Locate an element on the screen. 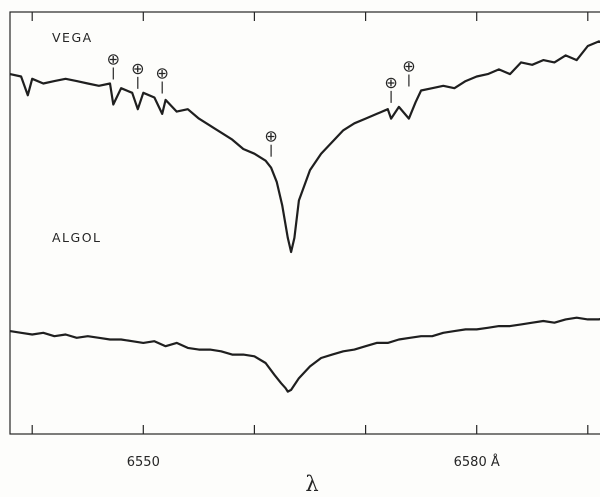  series-label-algol: ALGOL is located at coordinates (77, 237).